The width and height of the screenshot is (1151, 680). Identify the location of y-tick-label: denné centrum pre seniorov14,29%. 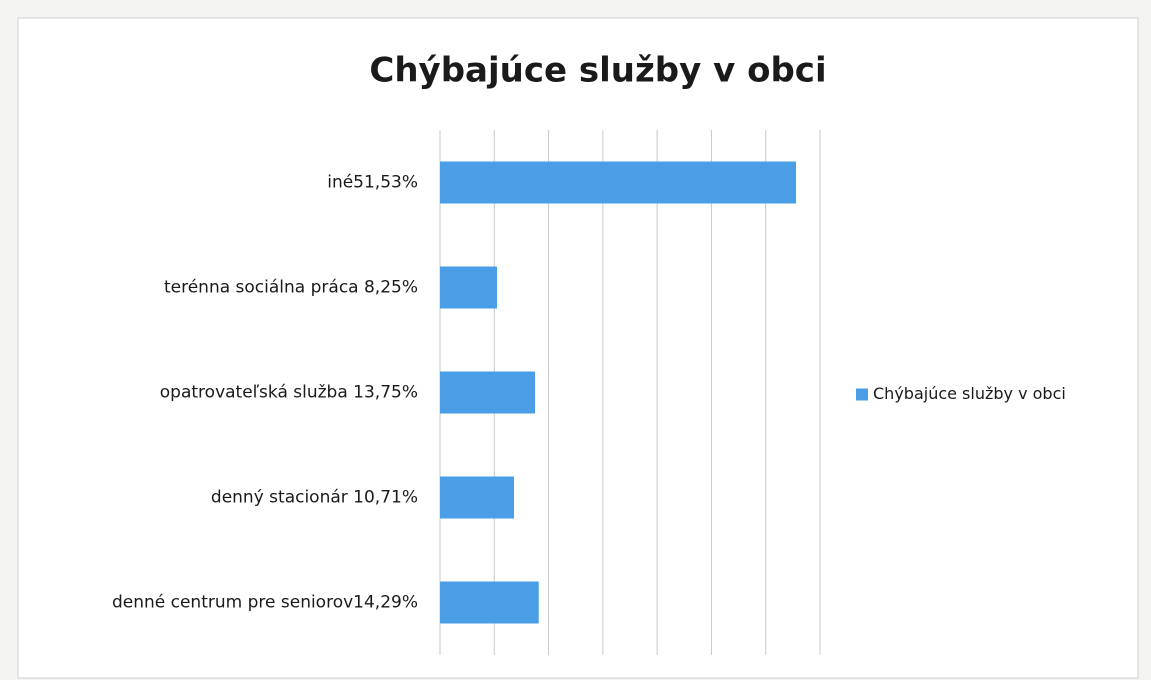
(265, 603).